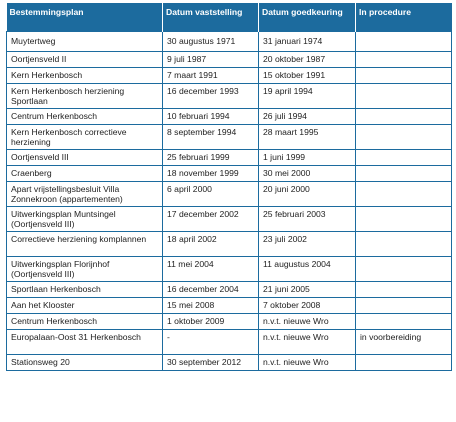  I want to click on cell-goedkeuring: 7 oktober 2008, so click(307, 305).